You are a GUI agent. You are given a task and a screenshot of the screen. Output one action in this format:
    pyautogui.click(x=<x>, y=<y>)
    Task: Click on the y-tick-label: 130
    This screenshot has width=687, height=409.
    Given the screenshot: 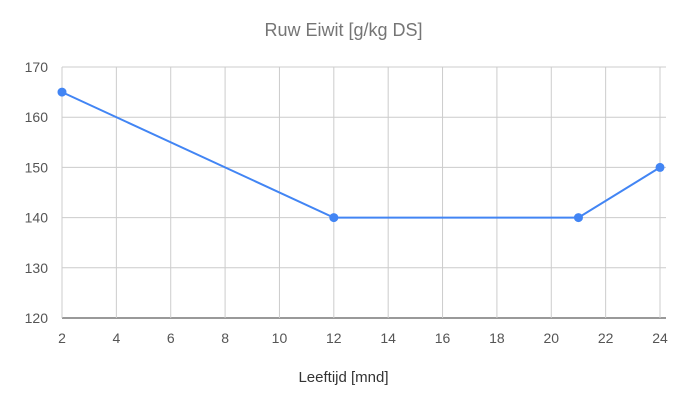 What is the action you would take?
    pyautogui.click(x=37, y=268)
    